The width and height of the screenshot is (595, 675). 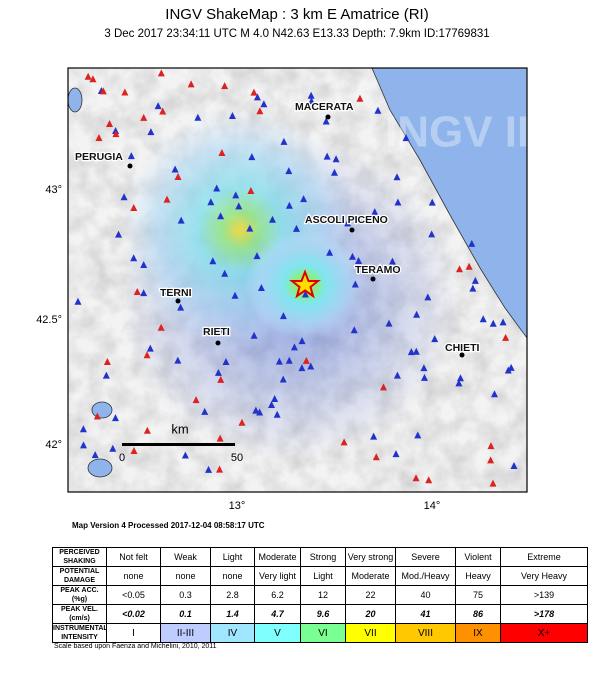 What do you see at coordinates (185, 614) in the screenshot?
I see `table-cell: 0.1` at bounding box center [185, 614].